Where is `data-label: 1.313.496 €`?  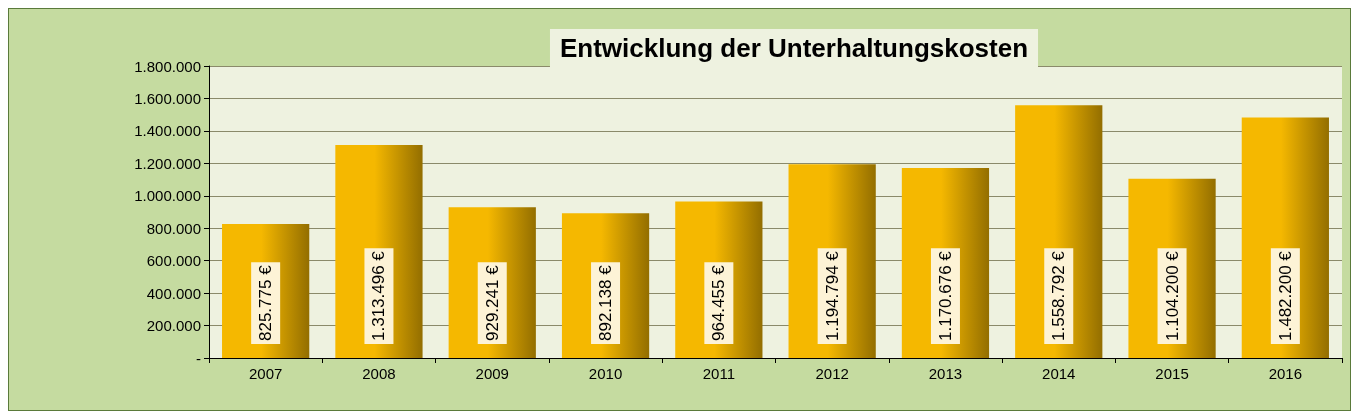
data-label: 1.313.496 € is located at coordinates (379, 295).